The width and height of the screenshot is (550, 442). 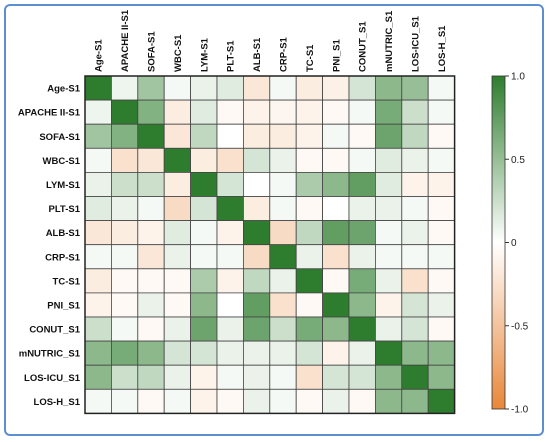 What do you see at coordinates (57, 402) in the screenshot?
I see `row-label: LOS-H_S1` at bounding box center [57, 402].